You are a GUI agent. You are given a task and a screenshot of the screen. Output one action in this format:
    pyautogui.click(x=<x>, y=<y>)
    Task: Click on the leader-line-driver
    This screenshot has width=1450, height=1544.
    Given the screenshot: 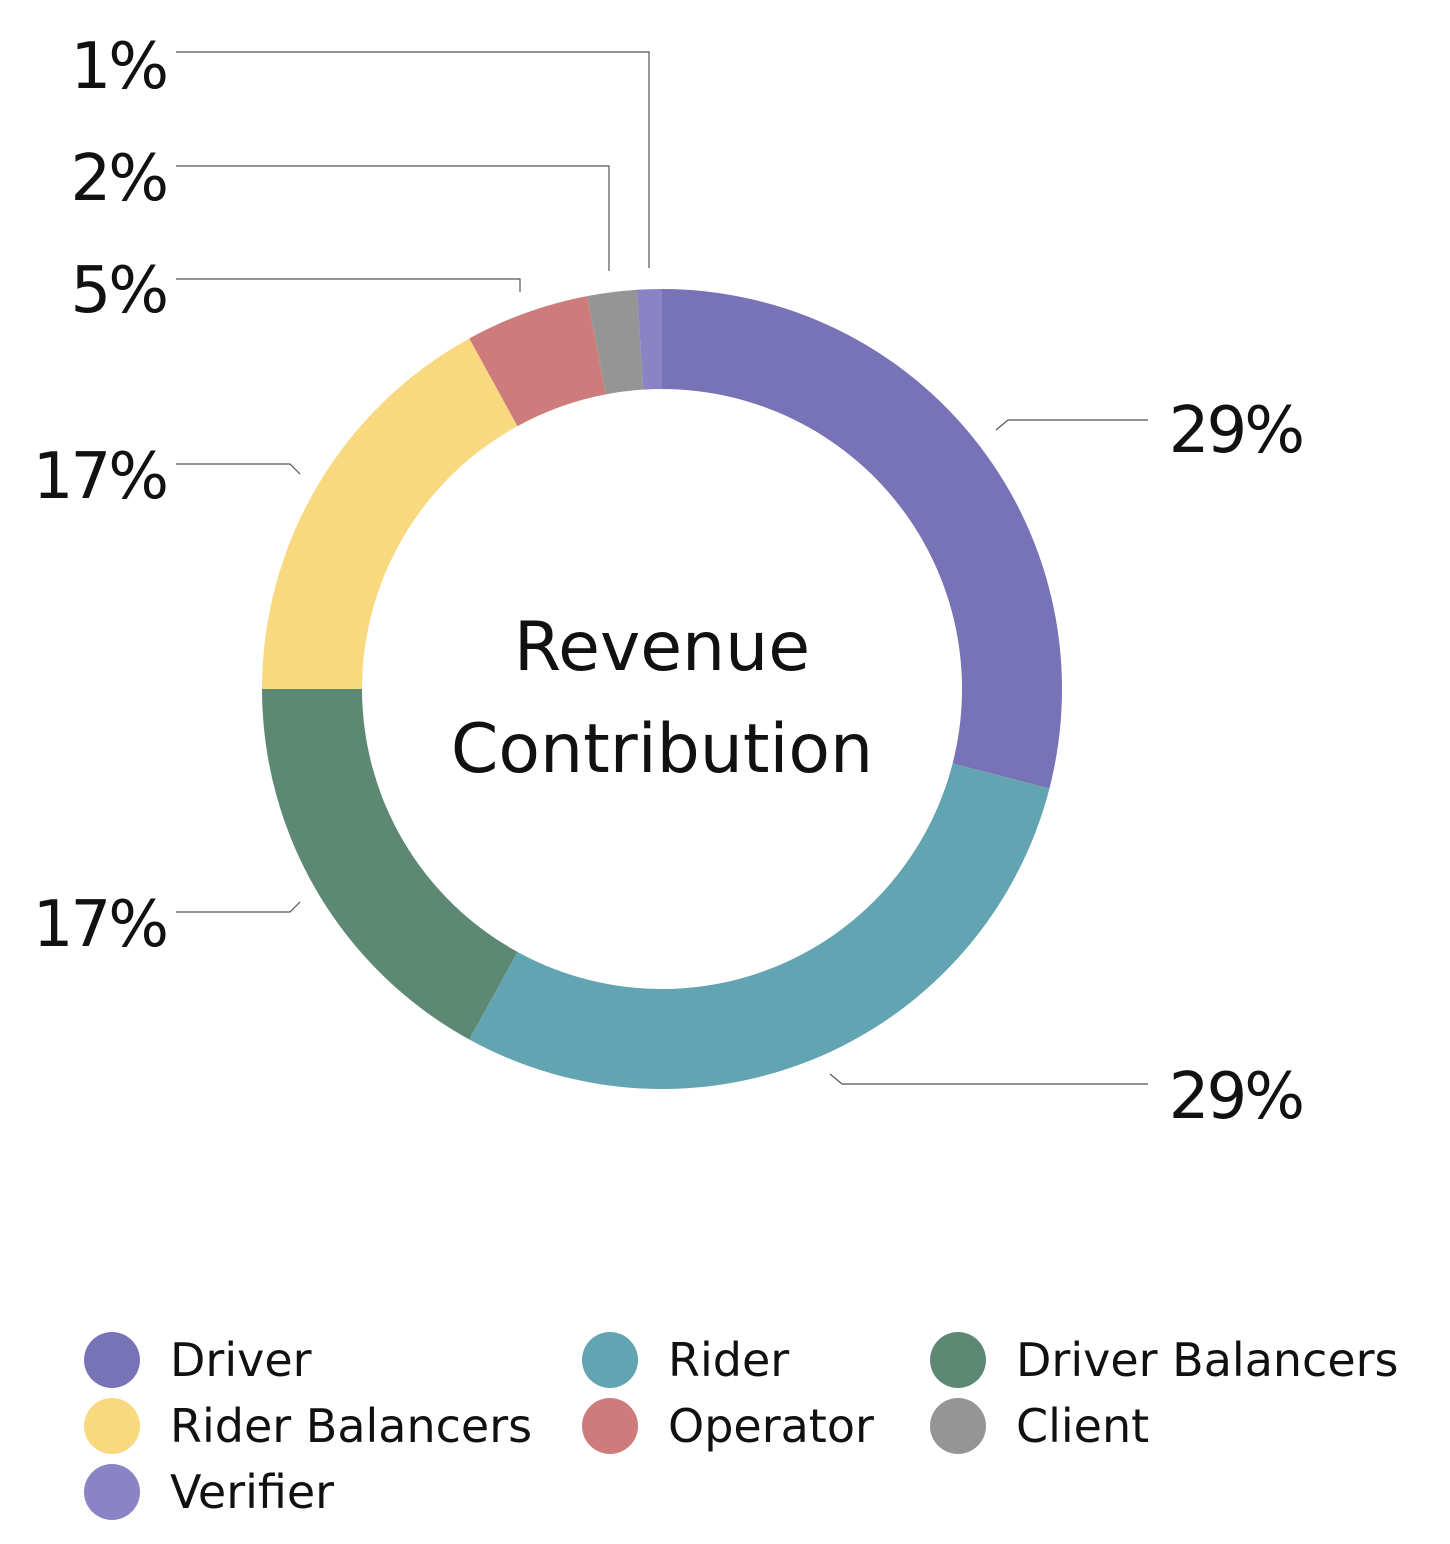 What is the action you would take?
    pyautogui.click(x=1071, y=425)
    